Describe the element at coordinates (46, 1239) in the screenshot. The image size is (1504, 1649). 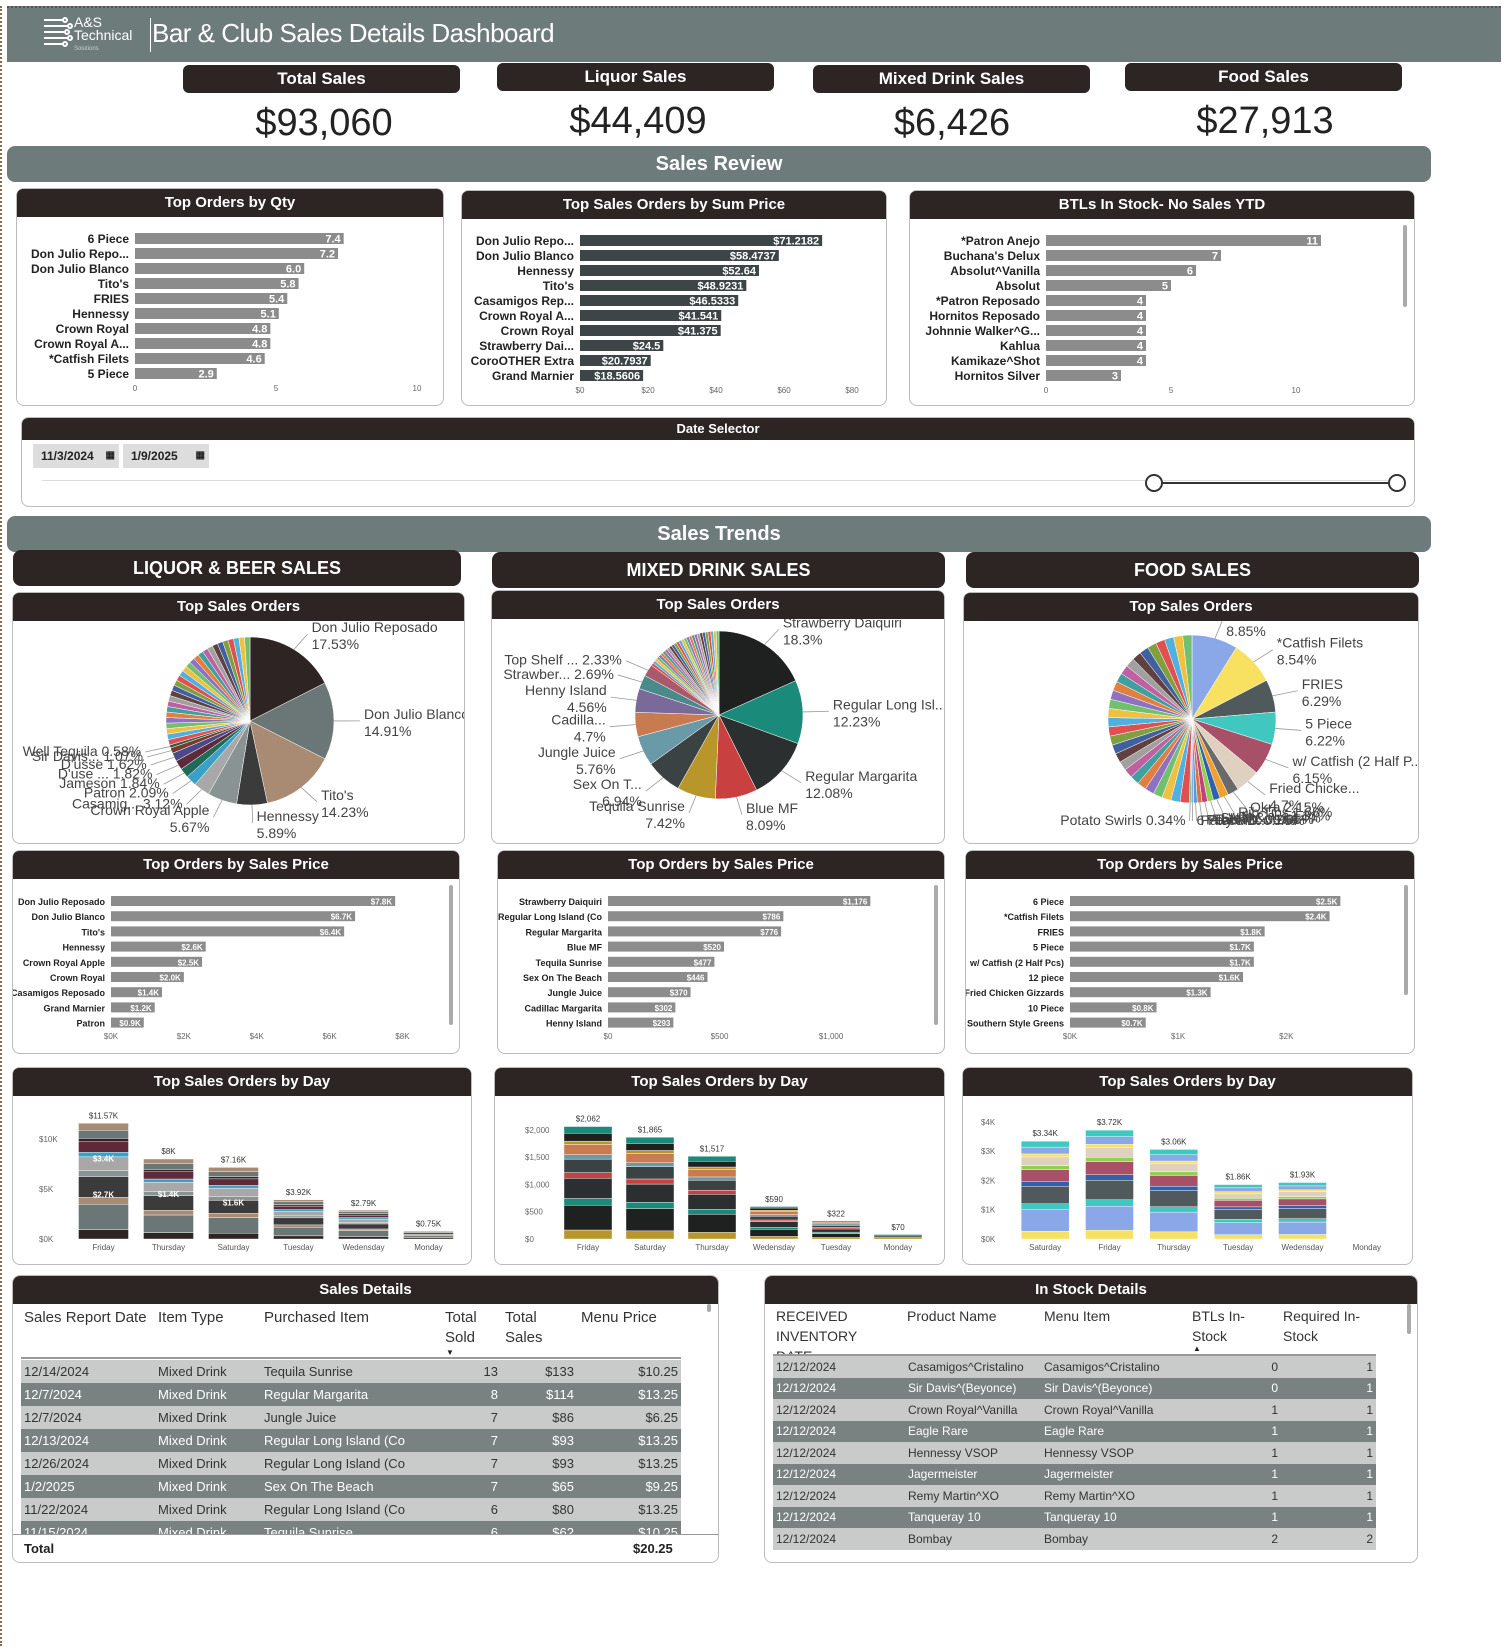
I see `axis-tick-label: $0K` at that location.